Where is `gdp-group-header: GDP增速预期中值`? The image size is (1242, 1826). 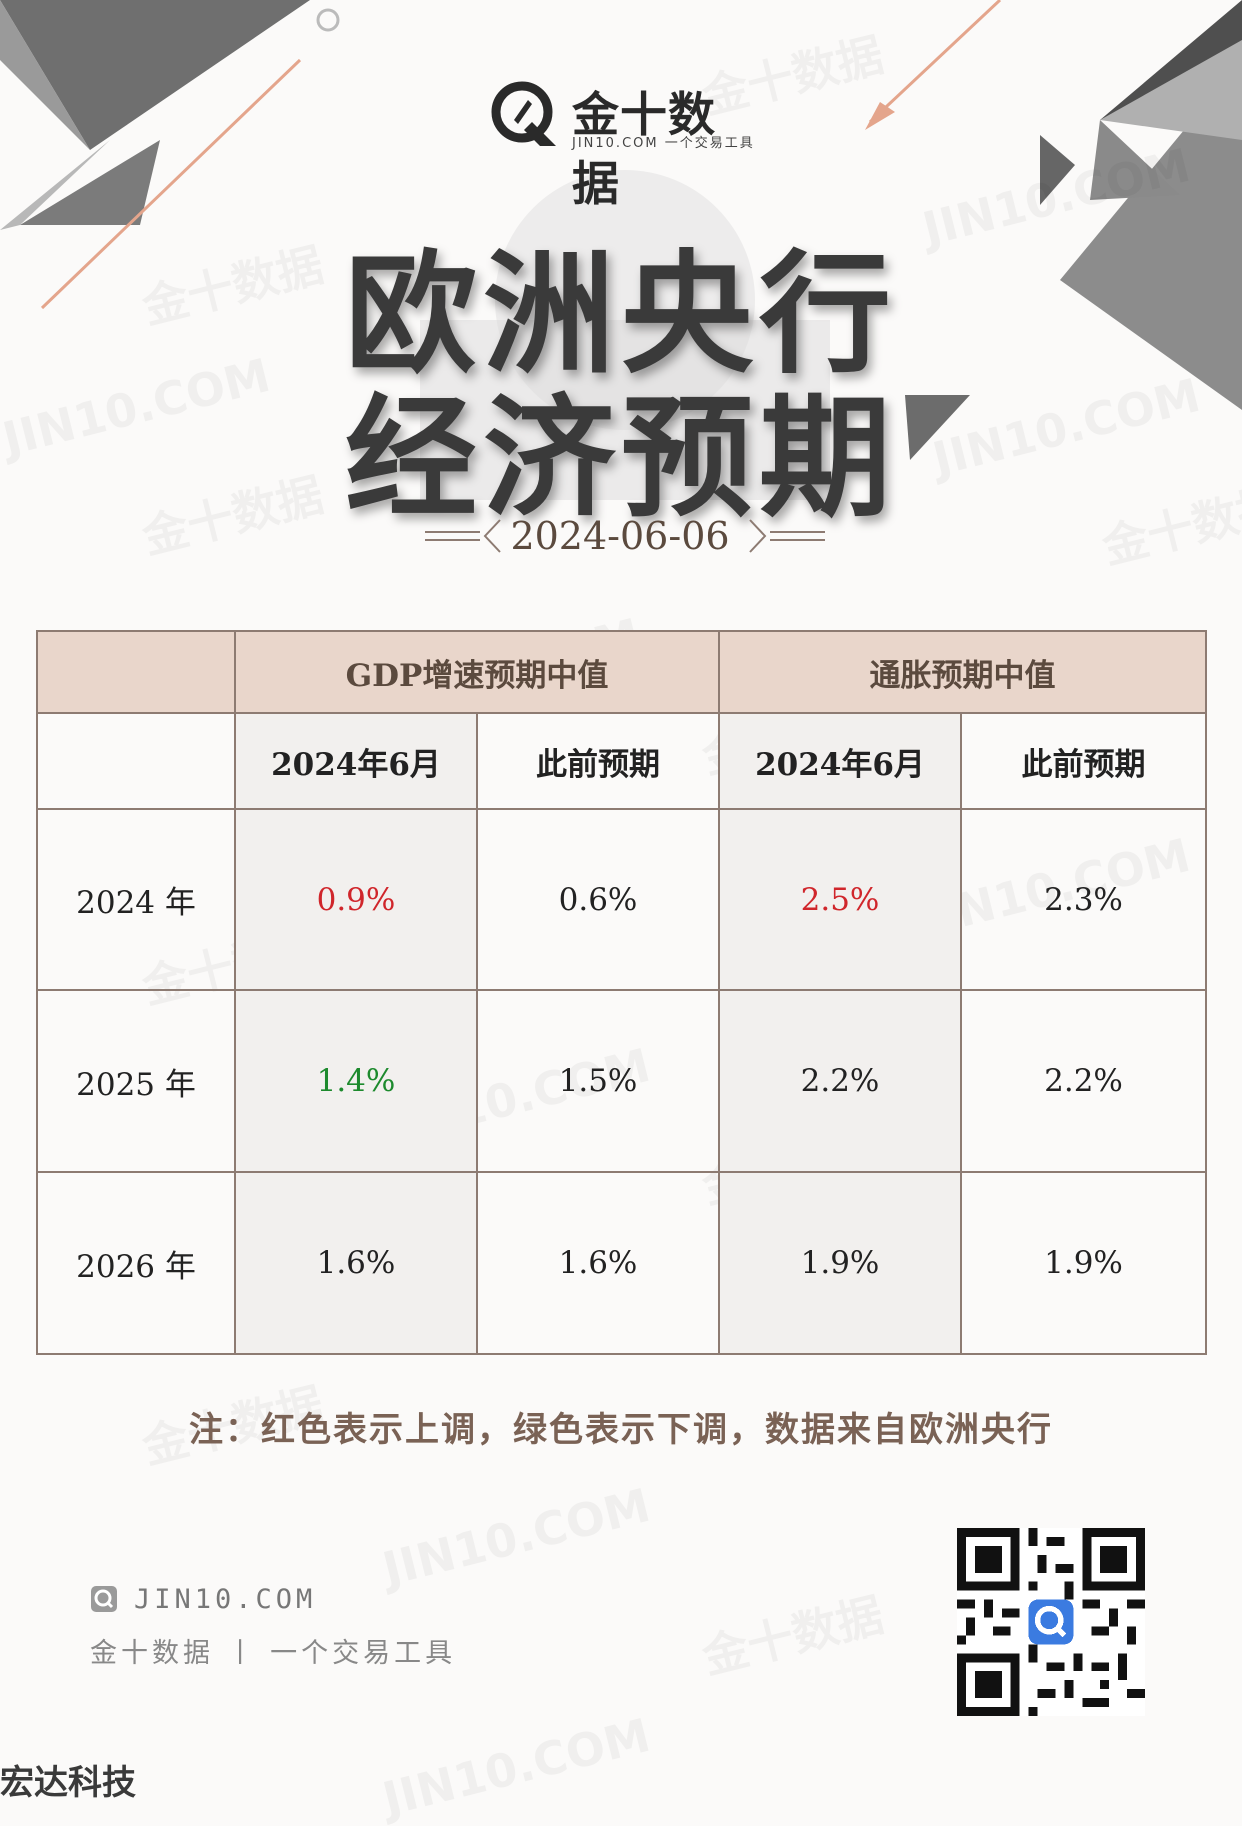 gdp-group-header: GDP增速预期中值 is located at coordinates (477, 672).